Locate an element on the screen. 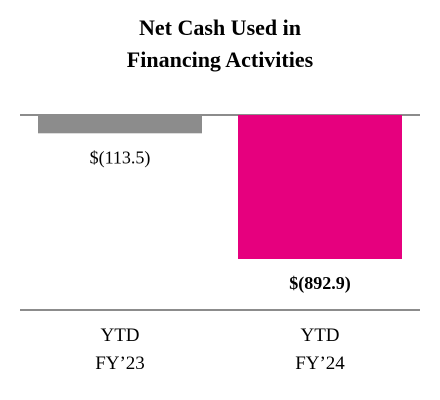 This screenshot has height=400, width=440. chart-title: Net Cash Used in Financing Activities is located at coordinates (220, 43).